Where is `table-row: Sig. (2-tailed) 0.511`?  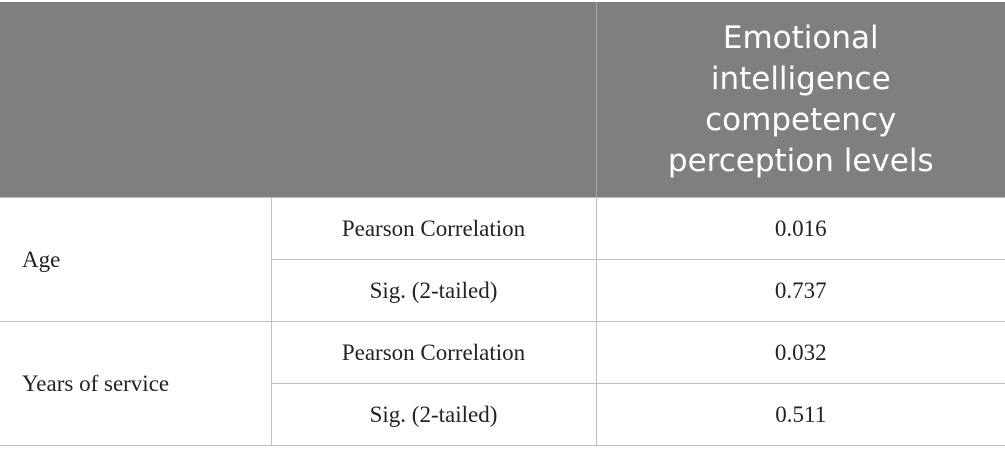
table-row: Sig. (2-tailed) 0.511 is located at coordinates (502, 414).